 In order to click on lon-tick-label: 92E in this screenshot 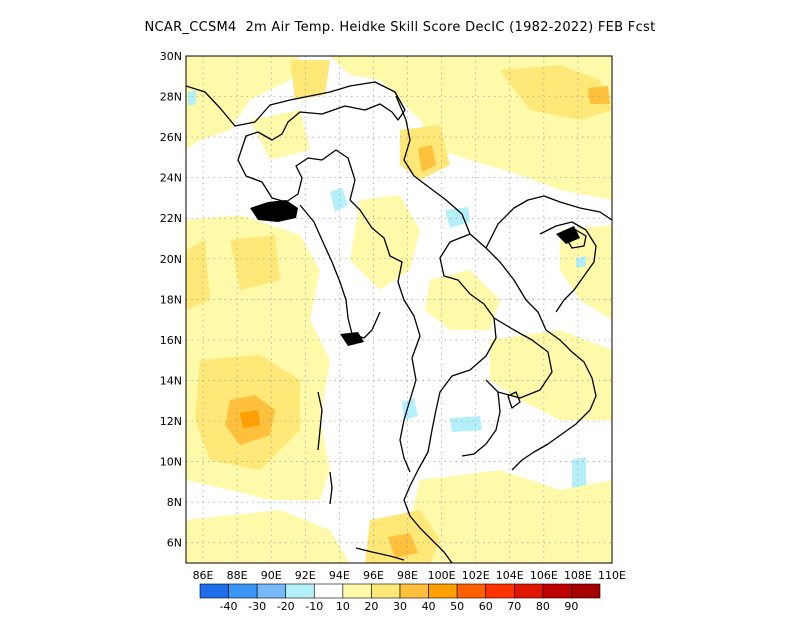, I will do `click(305, 575)`.